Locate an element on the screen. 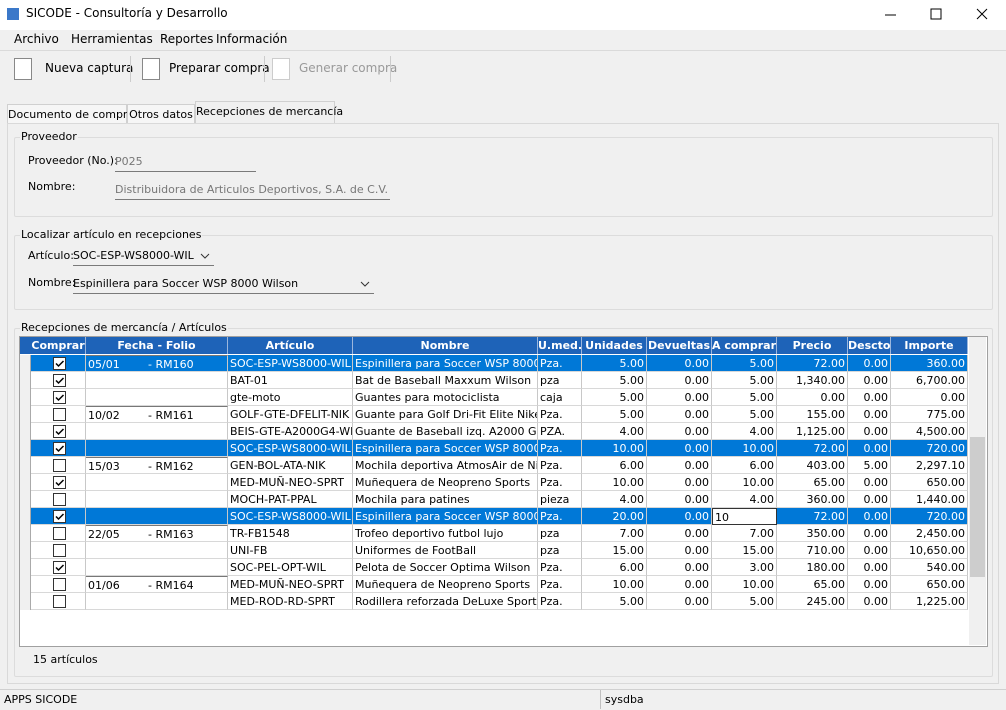  folio: - RM161 is located at coordinates (171, 415).